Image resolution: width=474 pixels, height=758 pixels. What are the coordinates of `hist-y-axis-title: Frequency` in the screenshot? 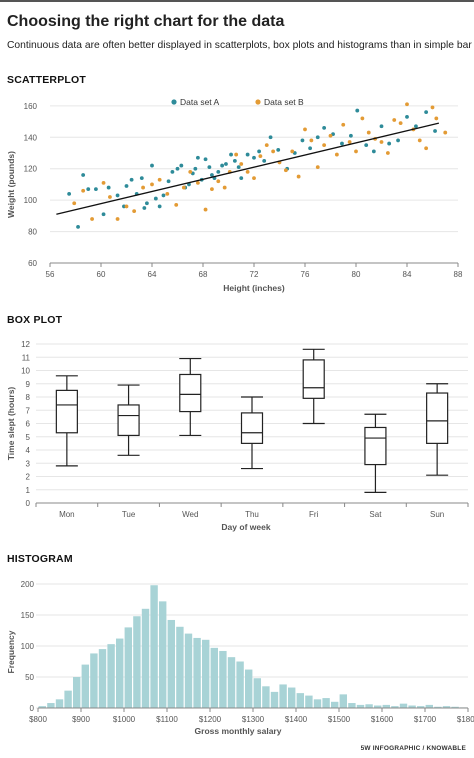 It's located at (11, 651).